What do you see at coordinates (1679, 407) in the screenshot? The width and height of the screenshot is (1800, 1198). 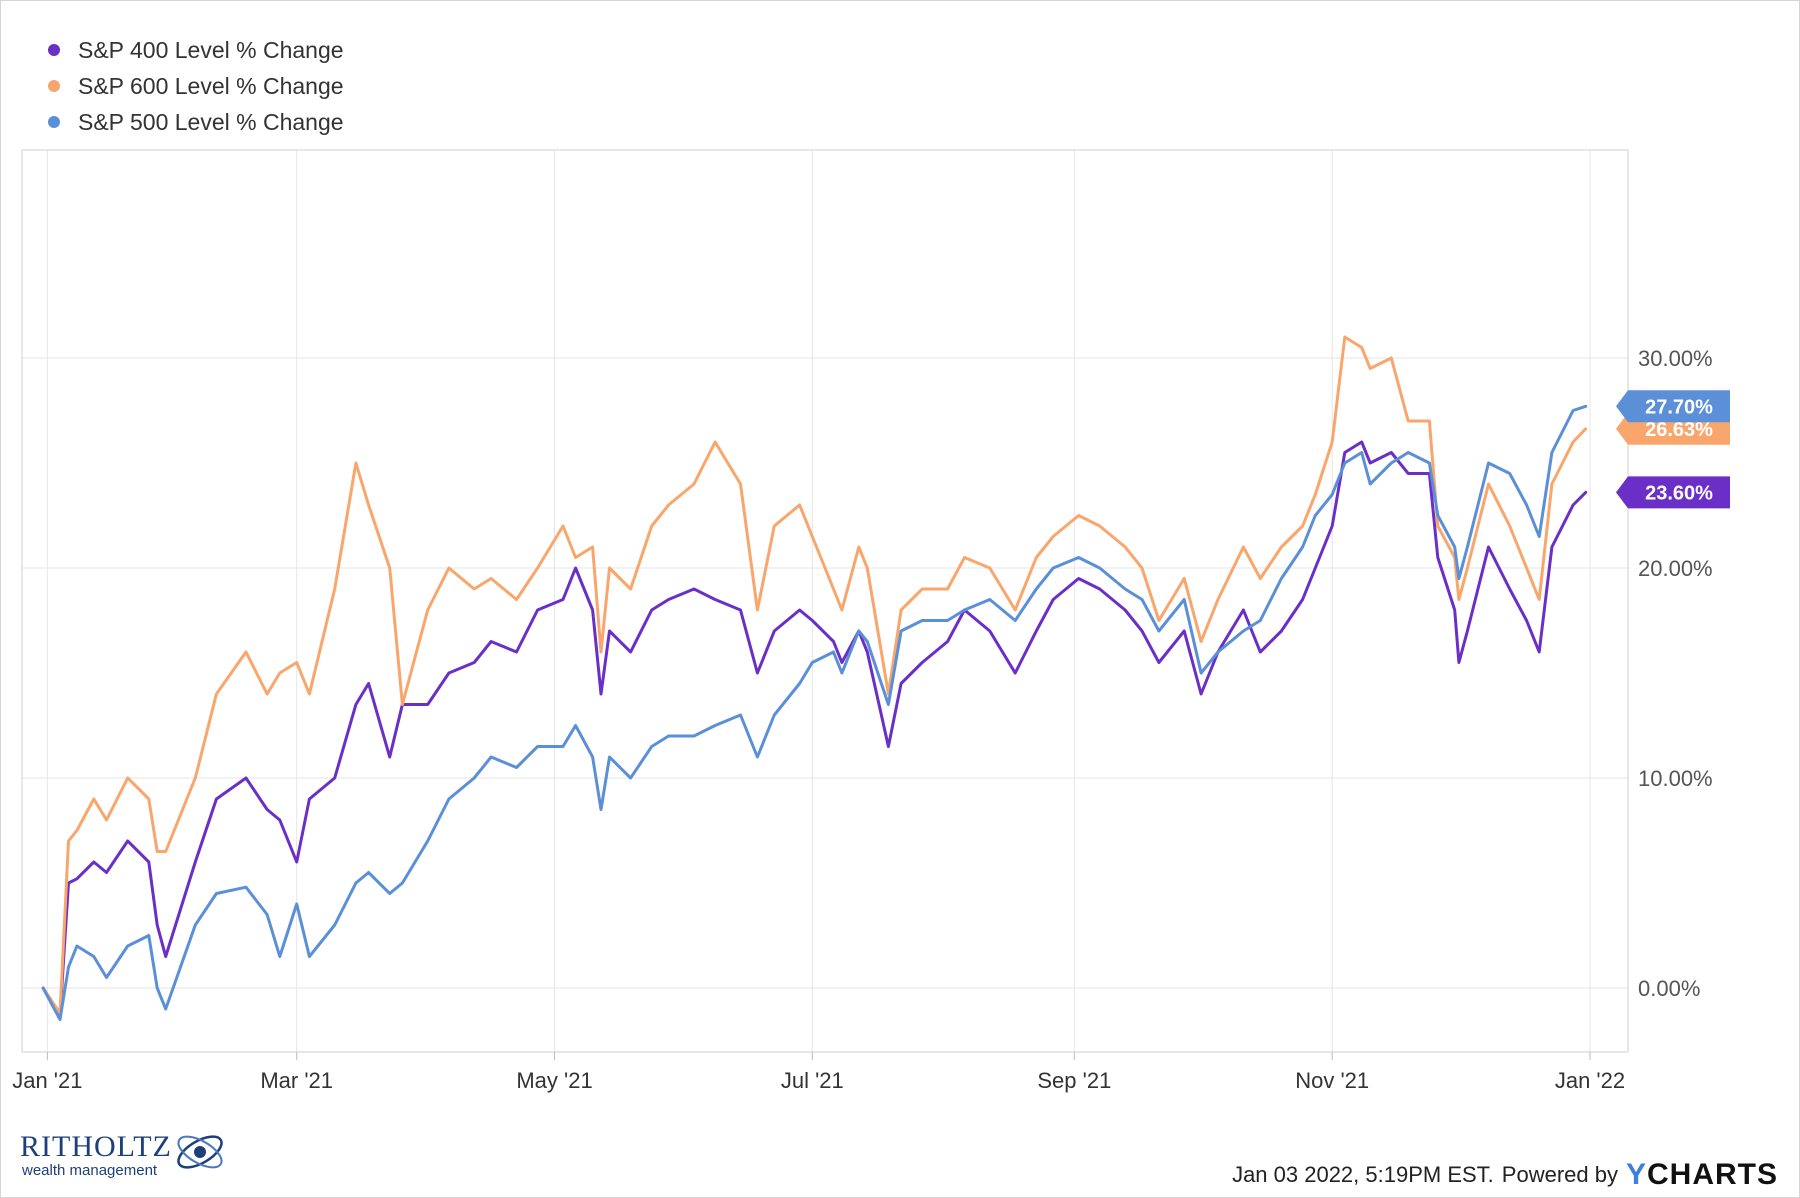 I see `end-label-text: 27.70%` at bounding box center [1679, 407].